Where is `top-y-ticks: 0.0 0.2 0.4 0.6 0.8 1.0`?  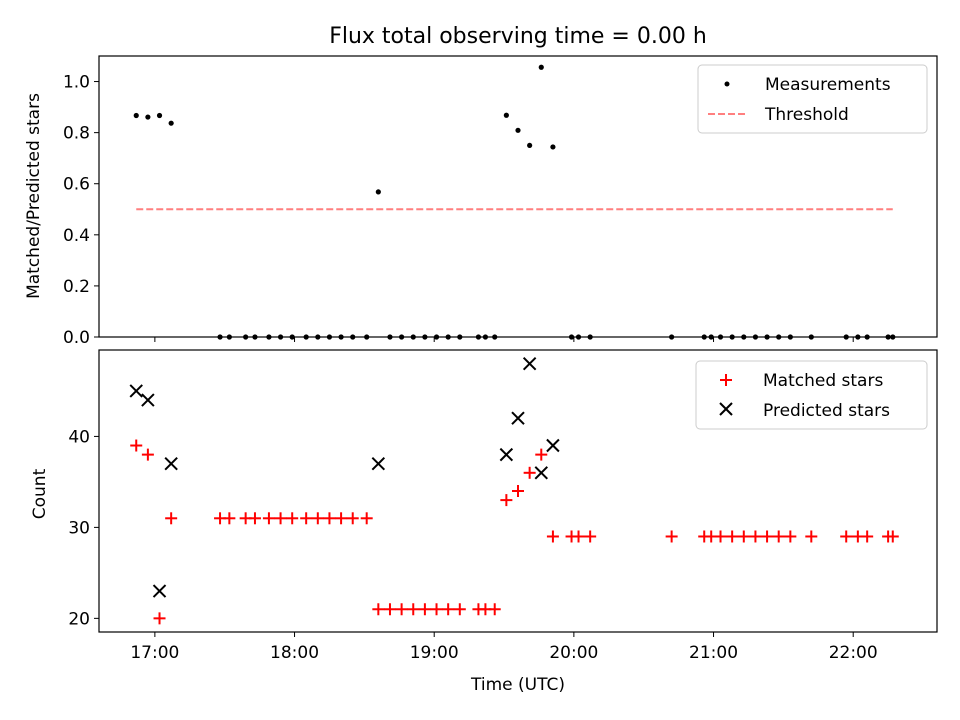 top-y-ticks: 0.0 0.2 0.4 0.6 0.8 1.0 is located at coordinates (81, 210).